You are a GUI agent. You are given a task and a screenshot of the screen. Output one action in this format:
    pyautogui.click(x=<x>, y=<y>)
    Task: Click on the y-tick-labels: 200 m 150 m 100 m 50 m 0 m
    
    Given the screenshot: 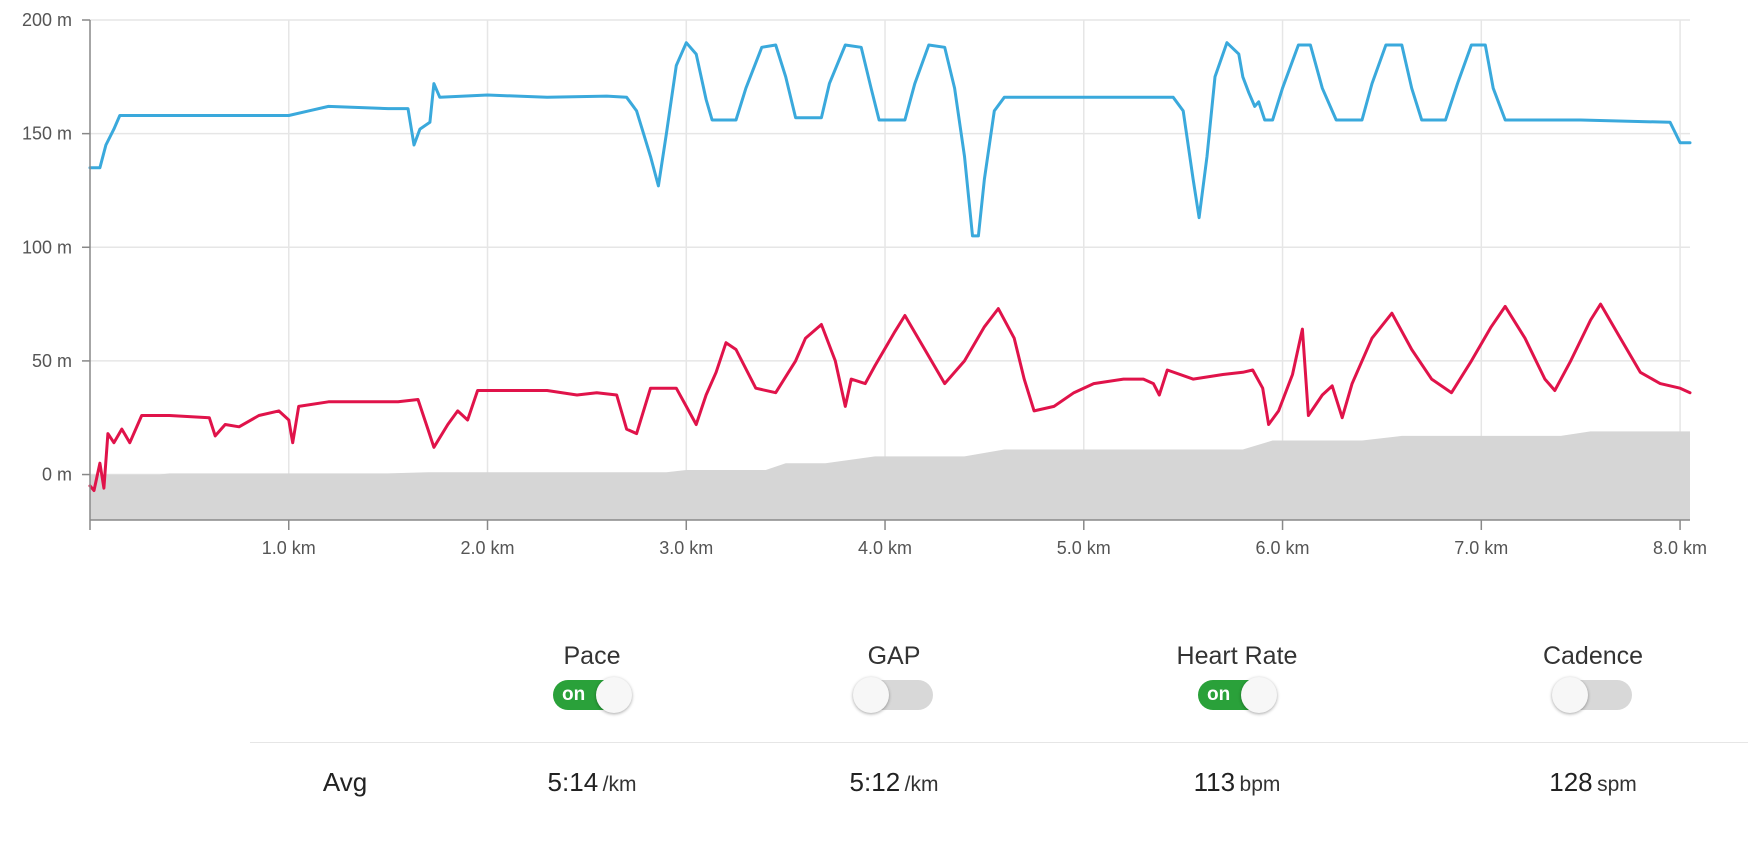 What is the action you would take?
    pyautogui.click(x=47, y=247)
    